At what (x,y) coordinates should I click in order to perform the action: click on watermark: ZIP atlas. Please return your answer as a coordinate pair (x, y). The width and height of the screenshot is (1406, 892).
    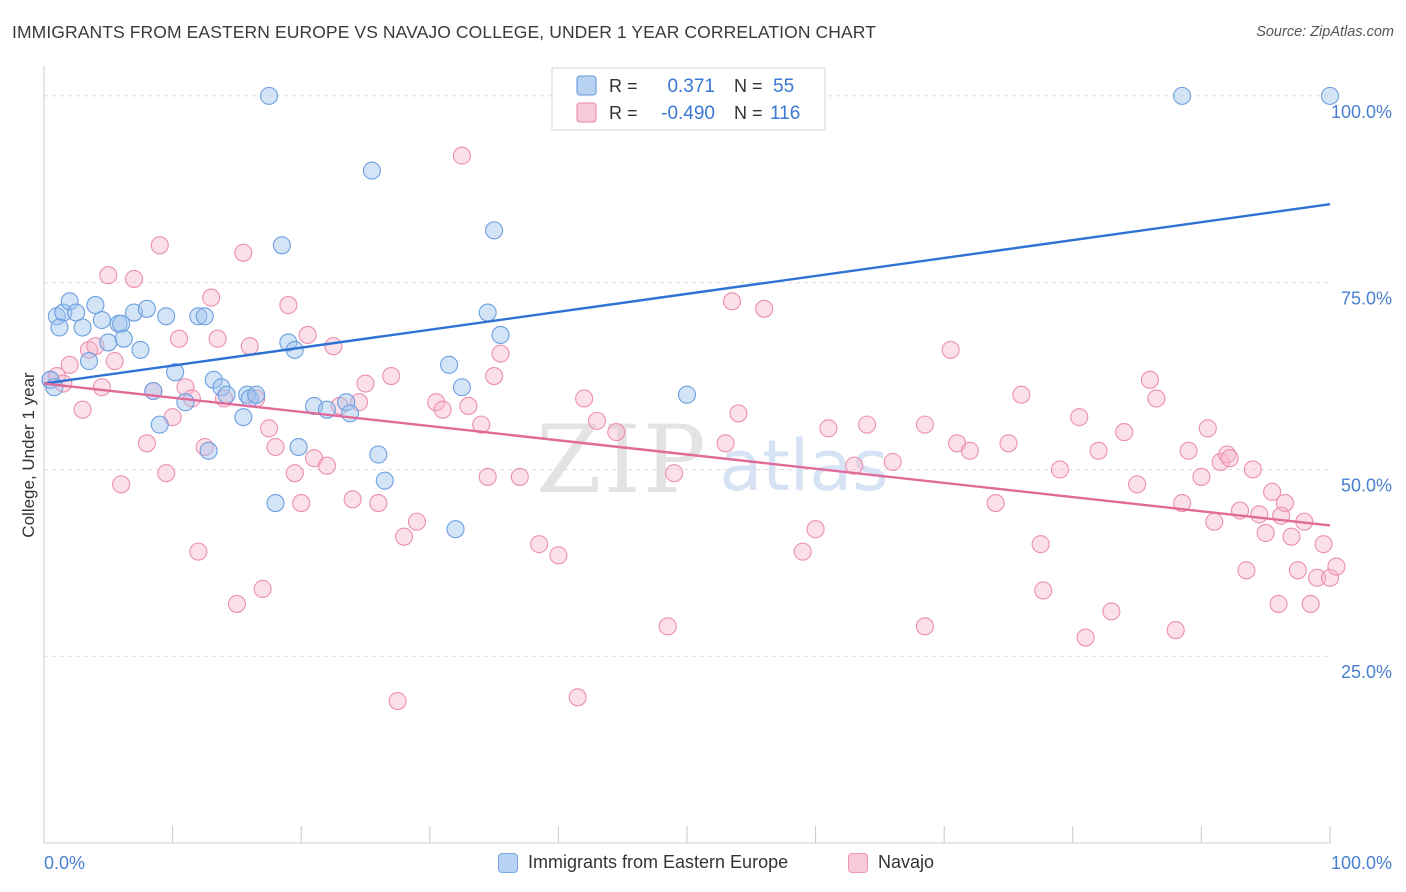
    Looking at the image, I should click on (712, 460).